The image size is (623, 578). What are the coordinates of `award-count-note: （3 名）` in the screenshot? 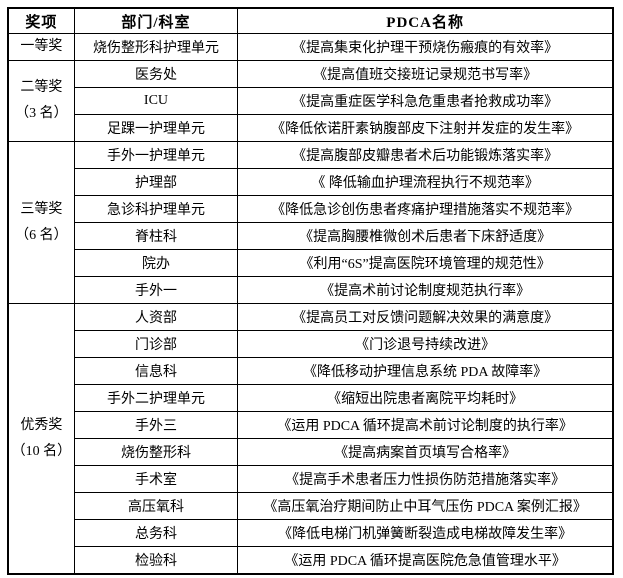 It's located at (41, 113).